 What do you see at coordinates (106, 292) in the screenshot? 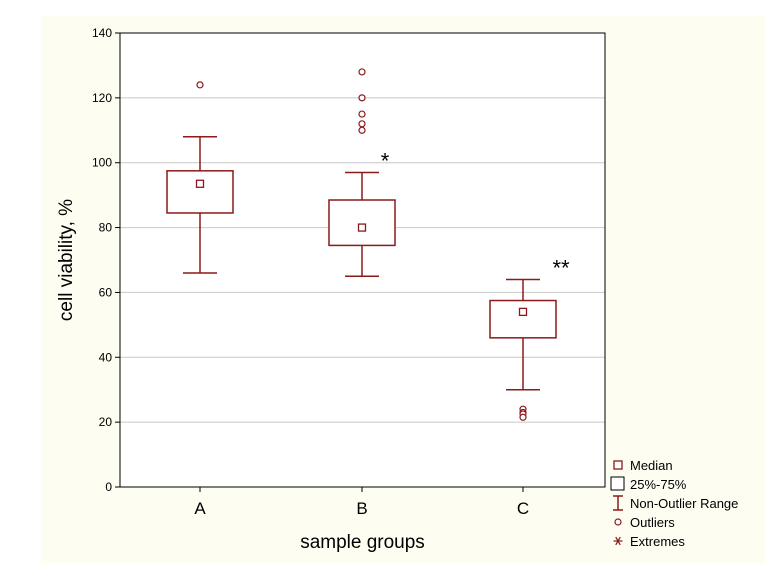
I see `y-tick-label: 60` at bounding box center [106, 292].